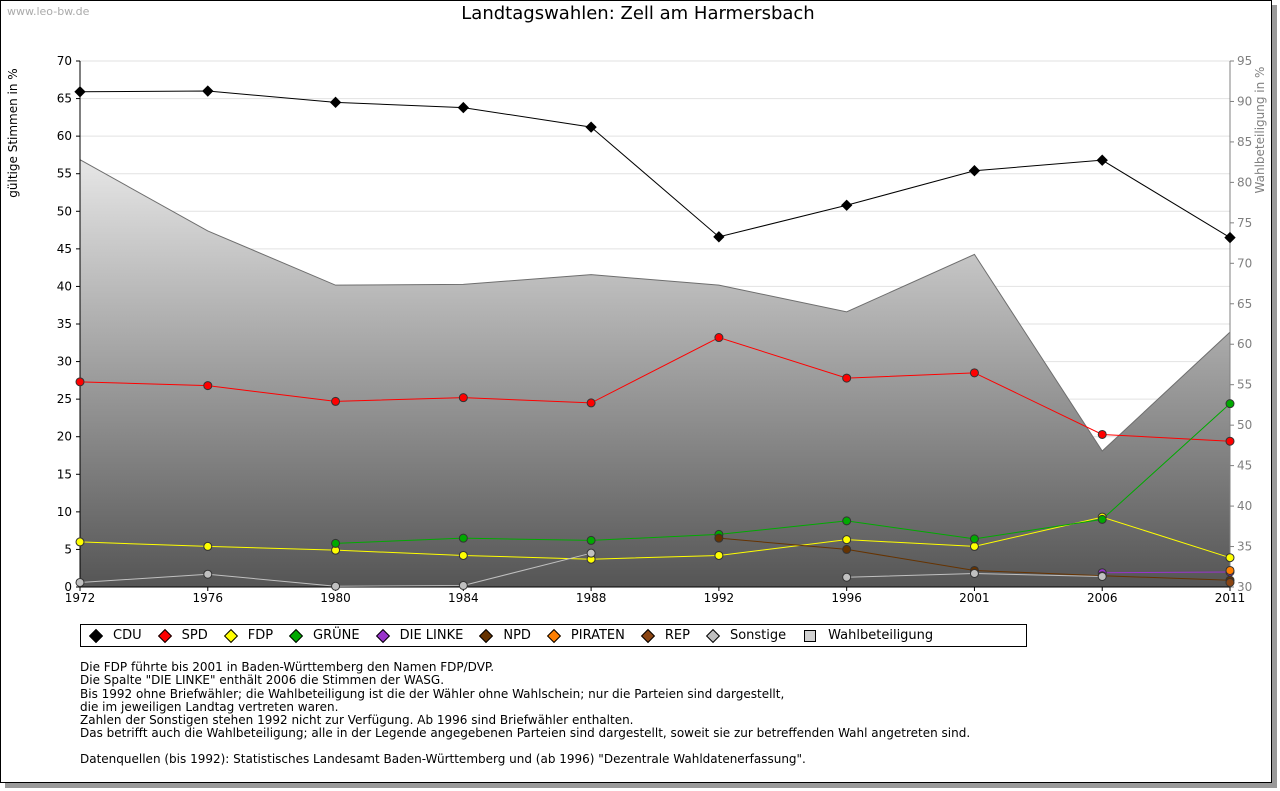 The image size is (1280, 791). I want to click on legend-item-die-linke: DIE LINKE, so click(419, 635).